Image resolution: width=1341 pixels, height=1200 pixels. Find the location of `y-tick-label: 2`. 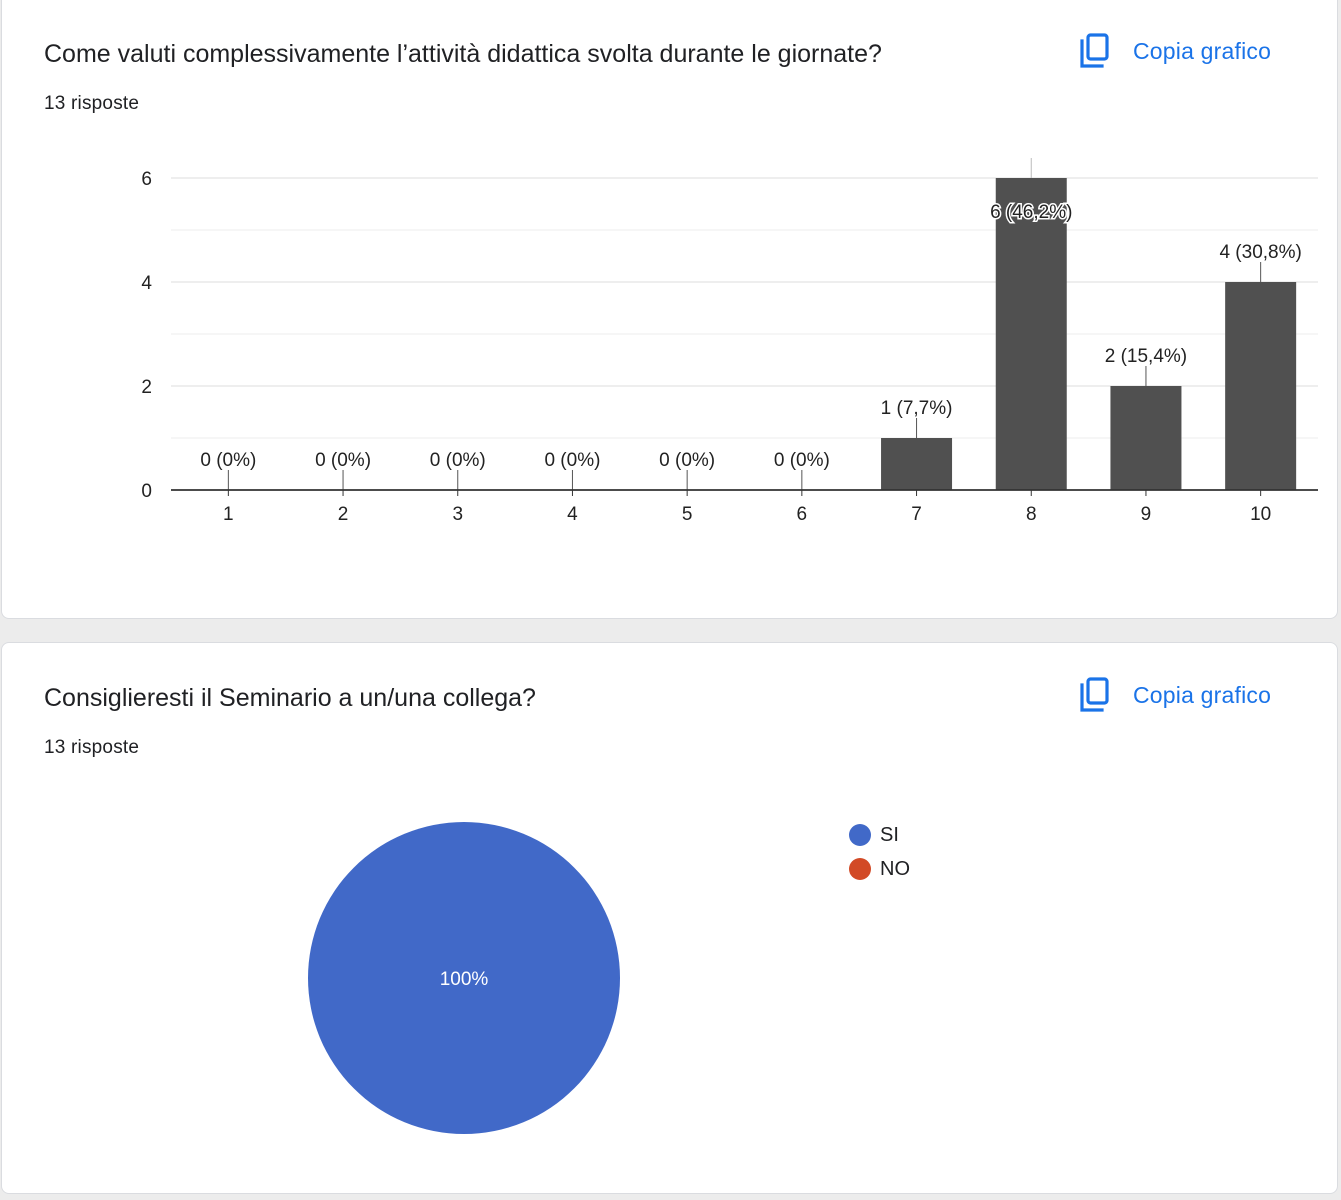

y-tick-label: 2 is located at coordinates (146, 387).